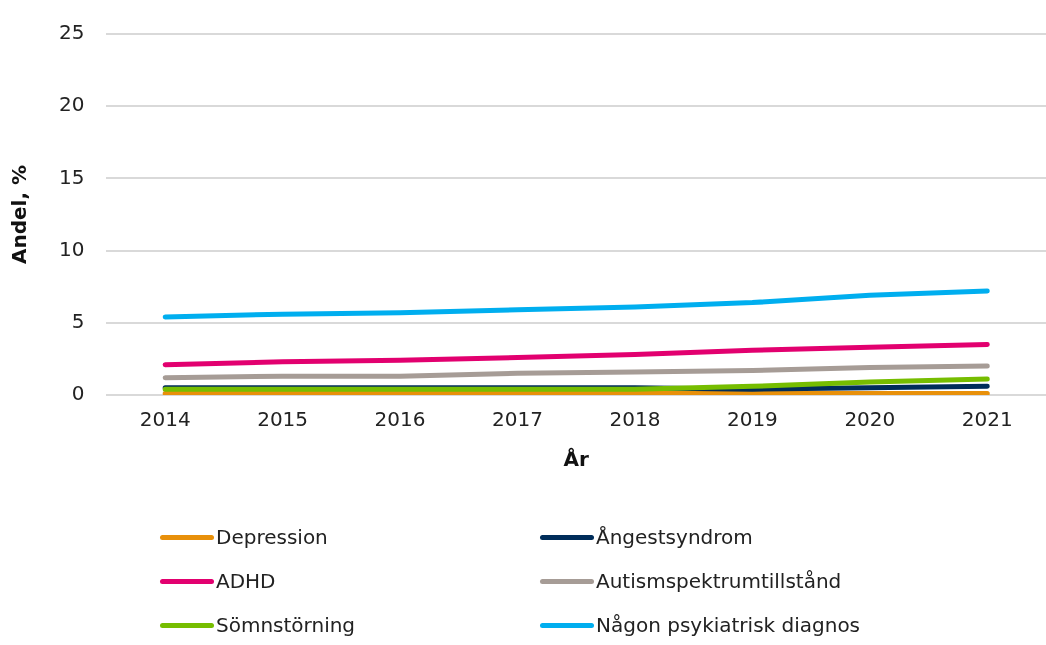  I want to click on y-axis-title: Andel, %, so click(19, 214).